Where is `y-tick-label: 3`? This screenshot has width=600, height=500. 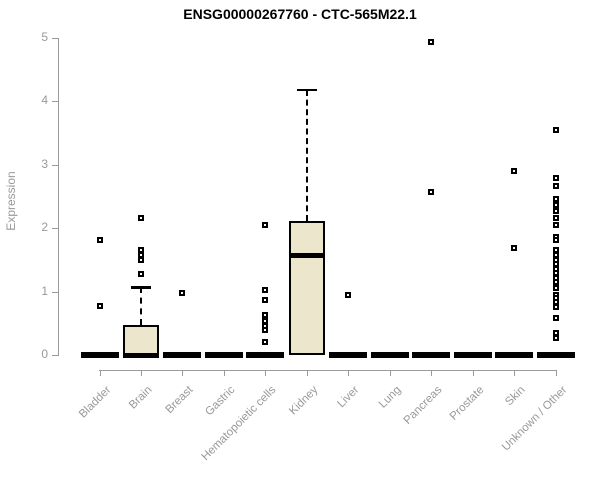 y-tick-label: 3 is located at coordinates (44, 163).